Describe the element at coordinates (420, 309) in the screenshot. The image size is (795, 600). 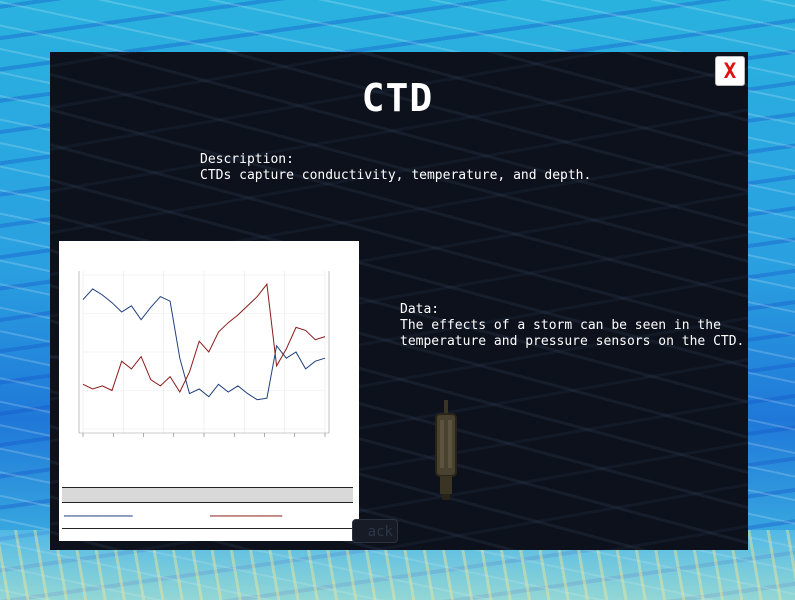
I see `data-heading: Data:` at that location.